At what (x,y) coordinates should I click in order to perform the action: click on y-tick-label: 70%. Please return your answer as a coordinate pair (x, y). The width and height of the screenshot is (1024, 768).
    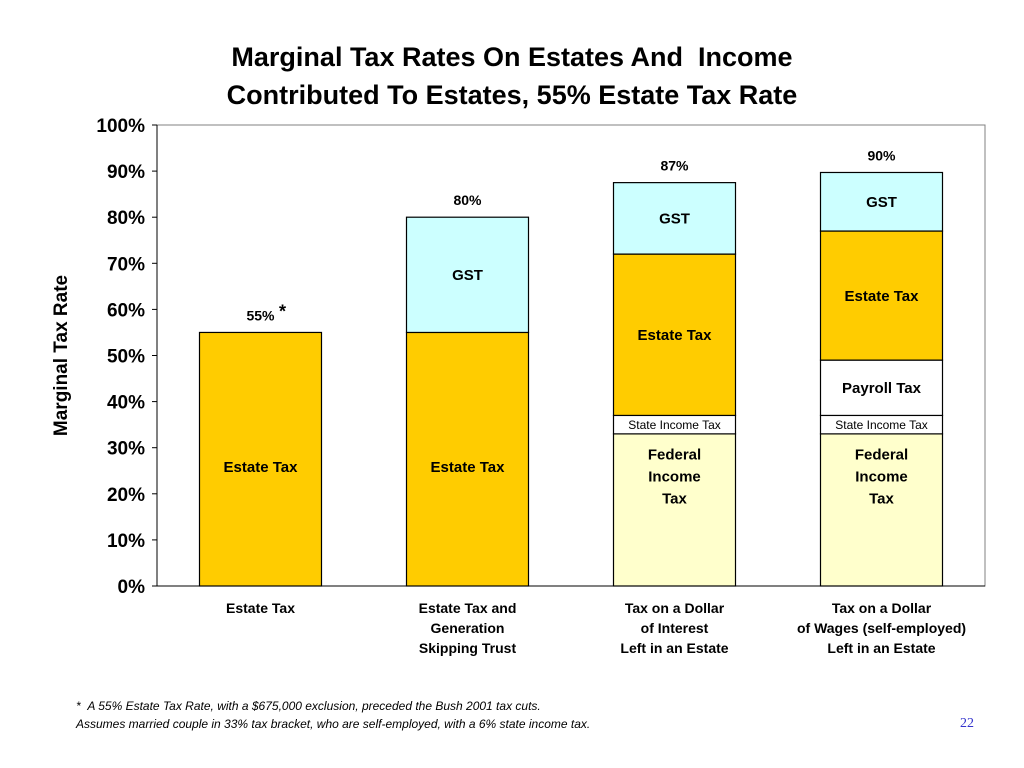
    Looking at the image, I should click on (126, 264).